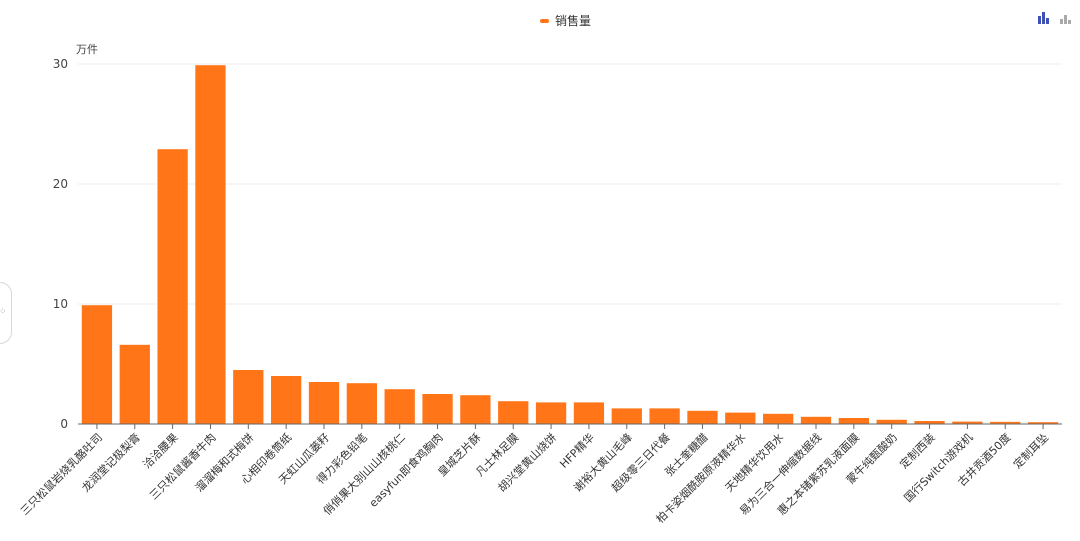  What do you see at coordinates (406, 470) in the screenshot?
I see `x-tick-label: easyfun即食鸡胸肉` at bounding box center [406, 470].